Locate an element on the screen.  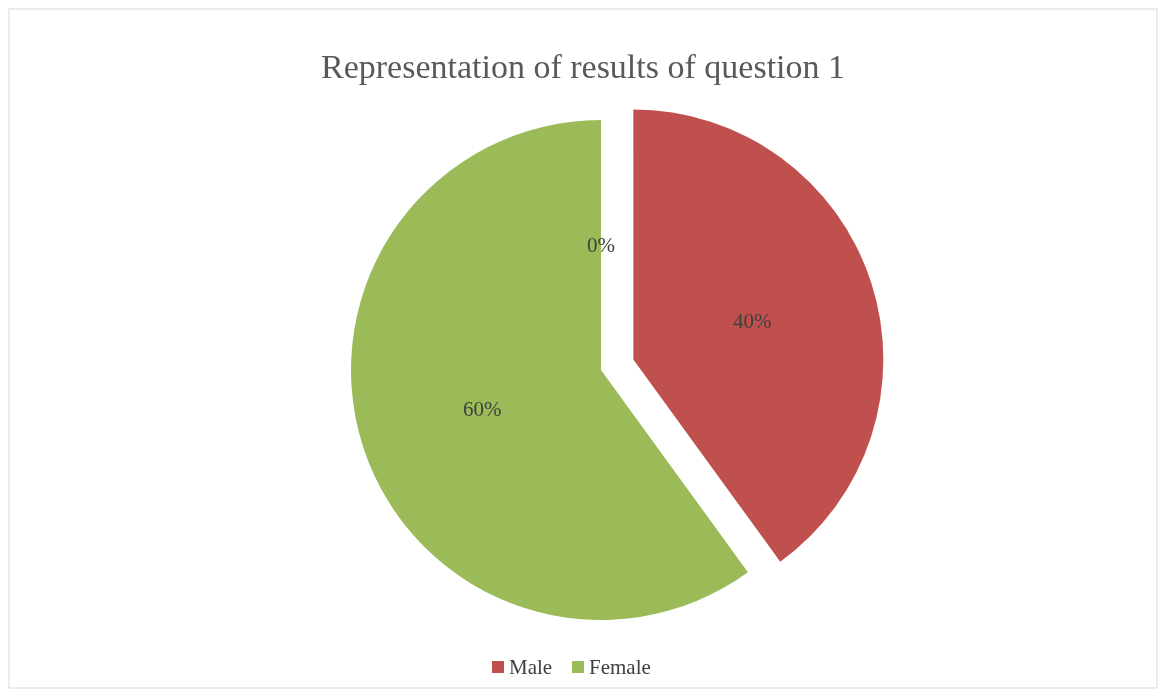
data-label: 60% is located at coordinates (482, 408).